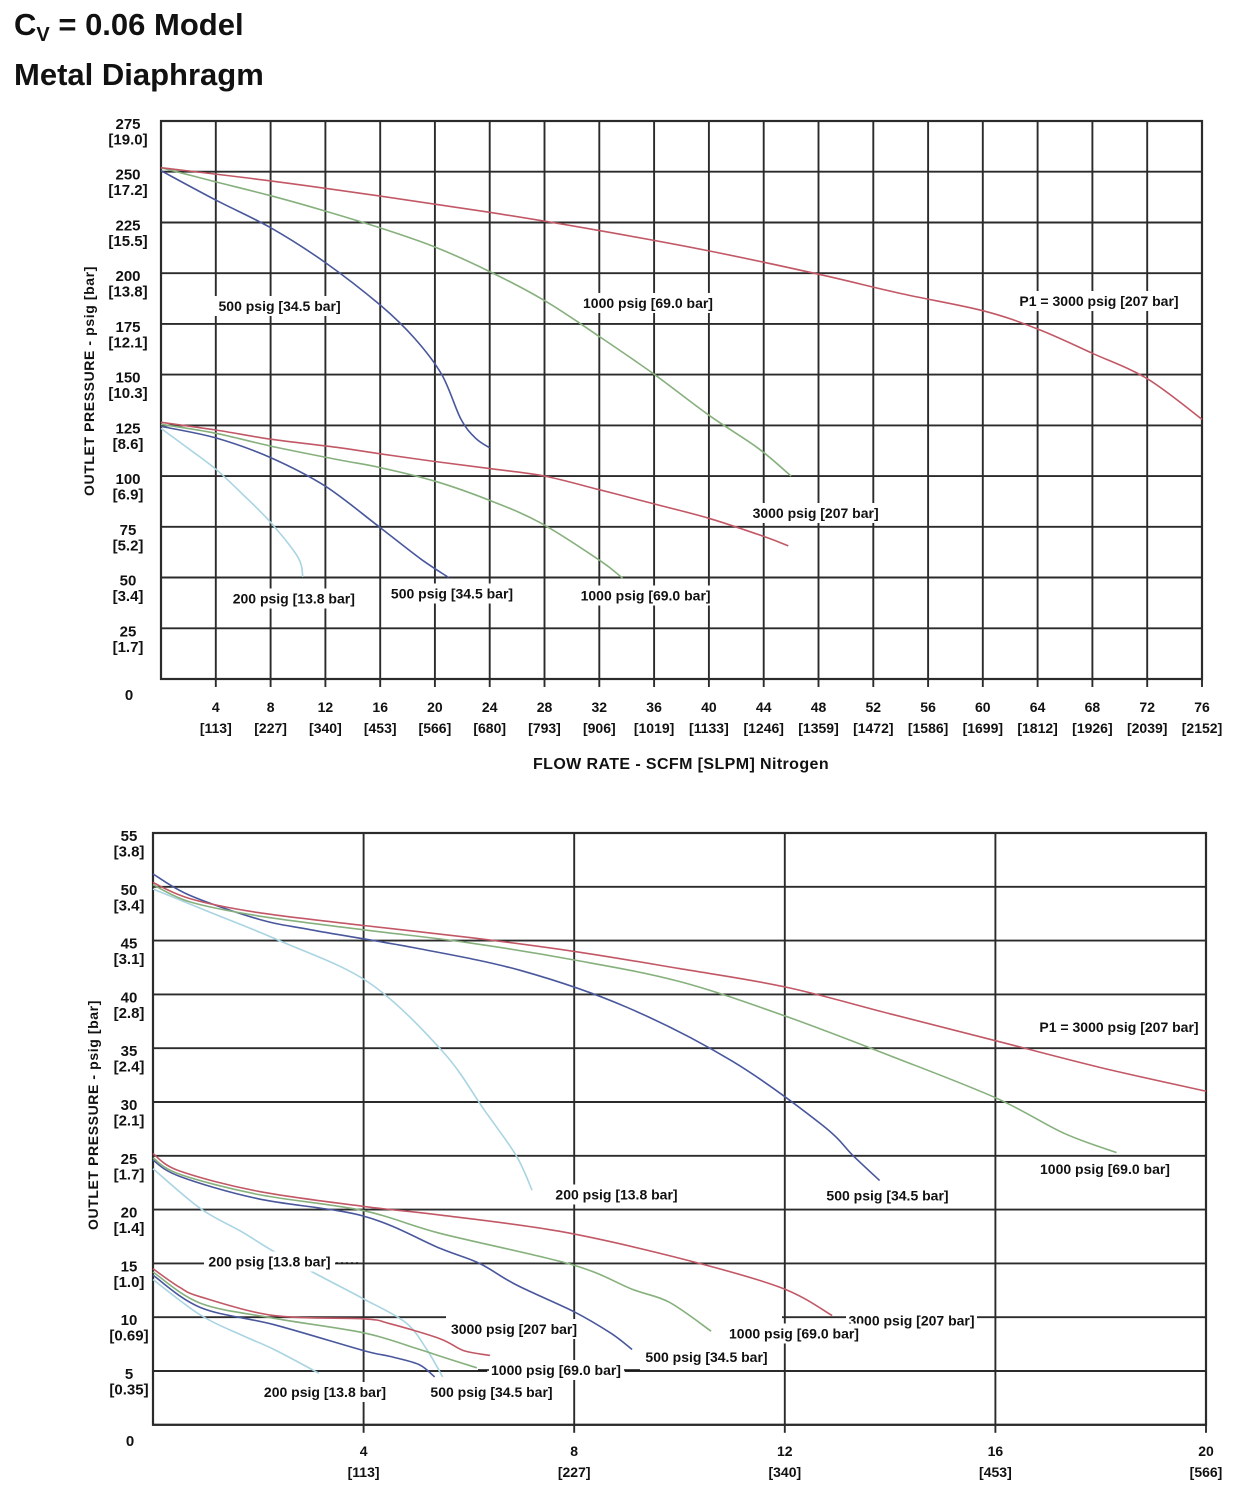  I want to click on svg-text: 20, so click(1206, 1451).